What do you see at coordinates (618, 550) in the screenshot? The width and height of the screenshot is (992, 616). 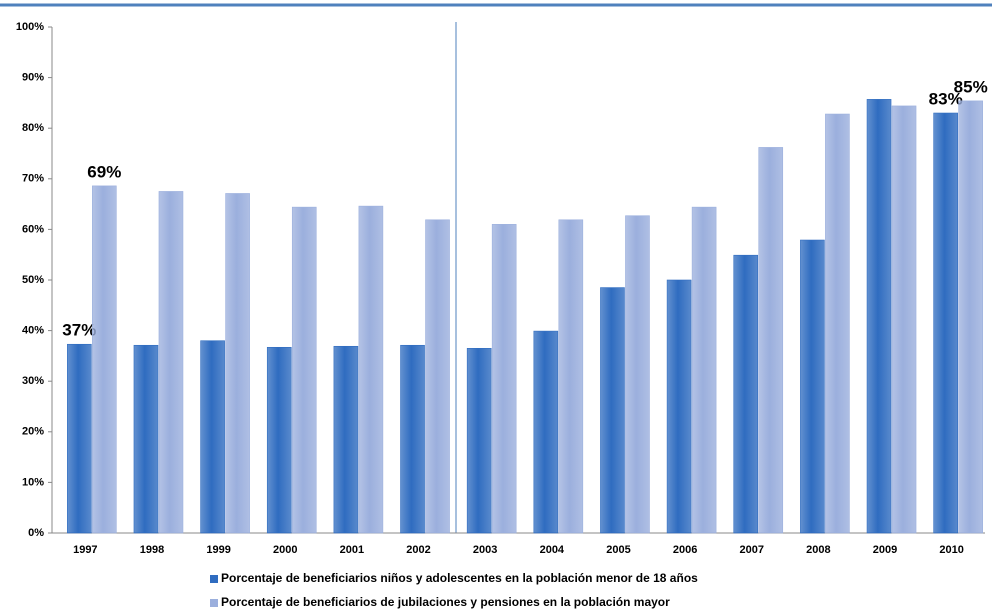 I see `x-tick-label: 2005` at bounding box center [618, 550].